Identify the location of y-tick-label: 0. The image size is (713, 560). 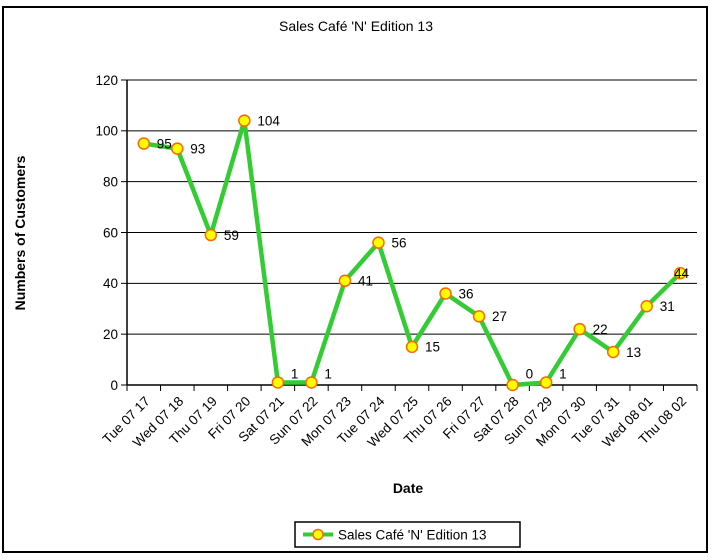
(114, 385).